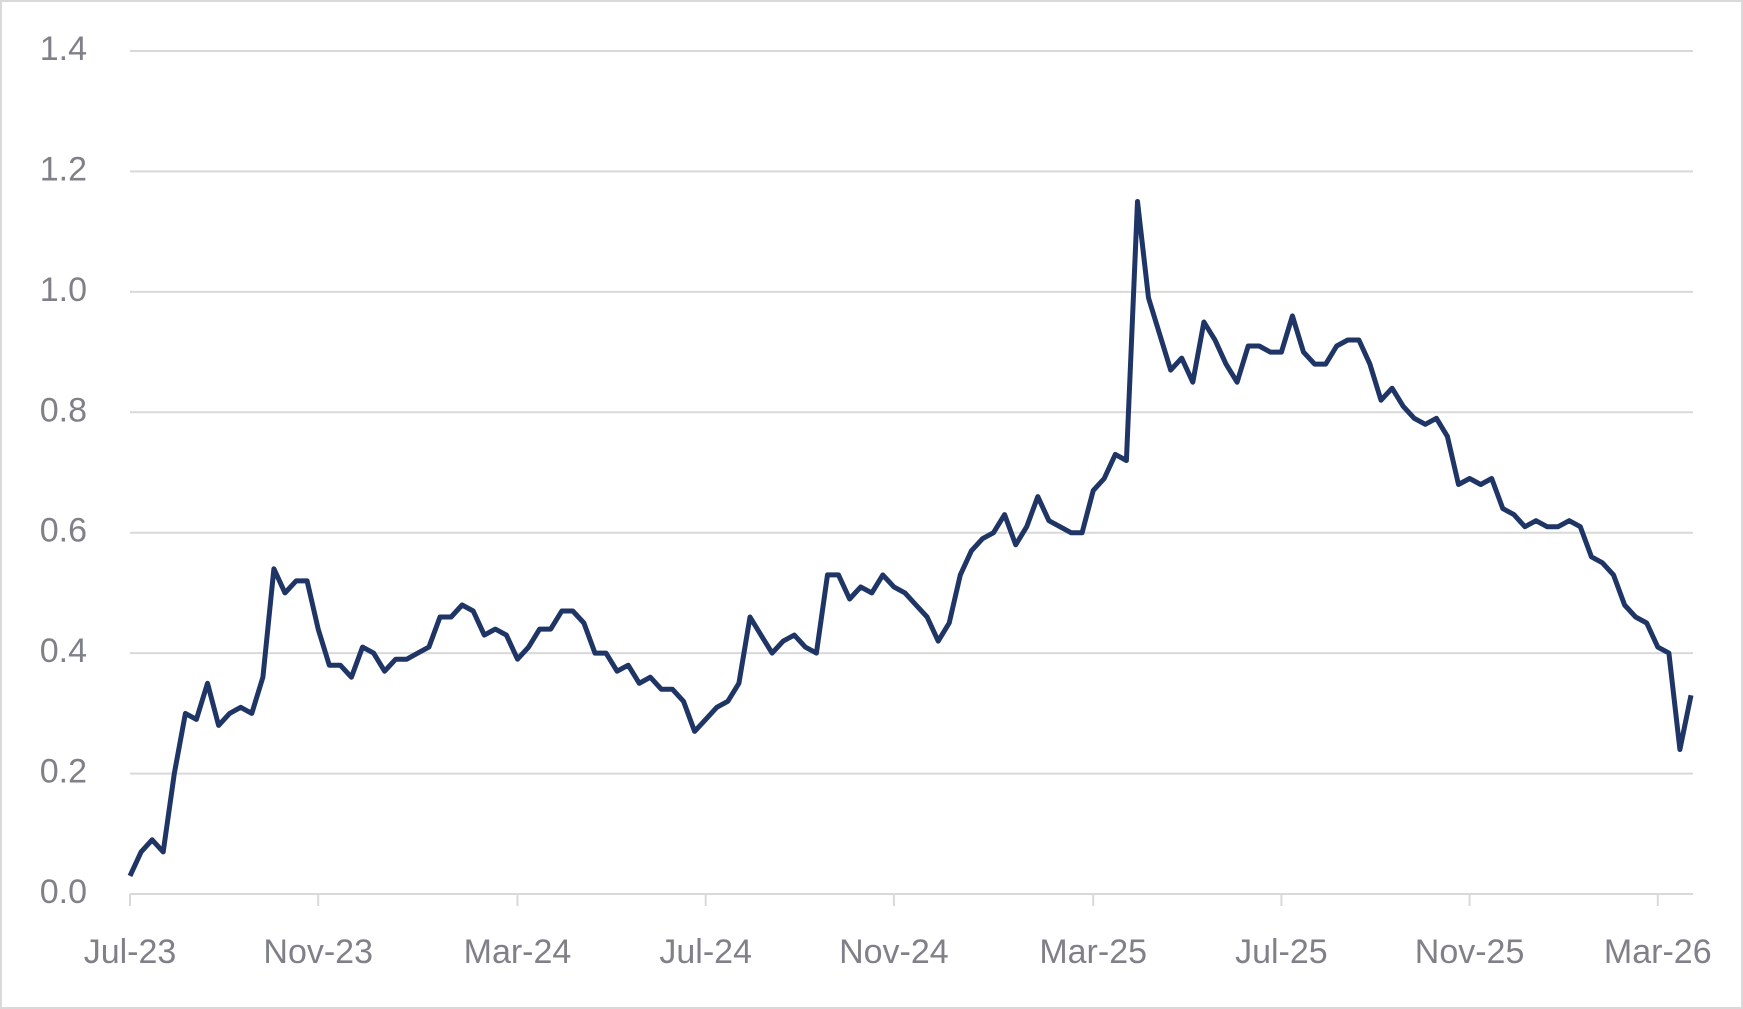  I want to click on x-tick-label: Jul-24, so click(705, 952).